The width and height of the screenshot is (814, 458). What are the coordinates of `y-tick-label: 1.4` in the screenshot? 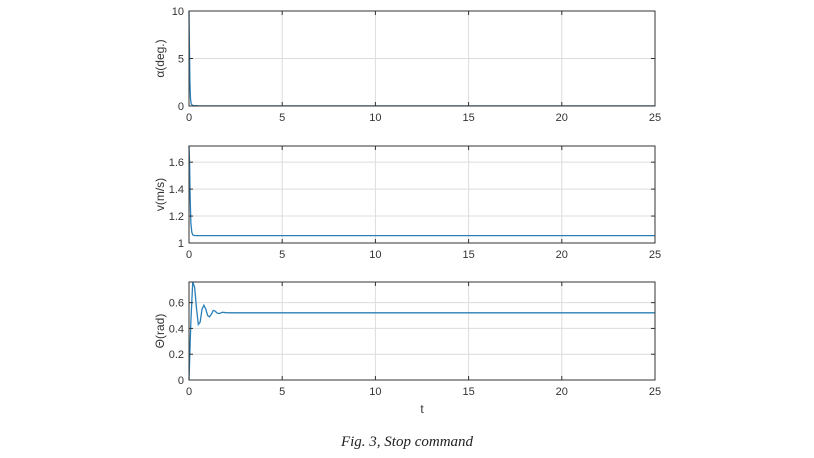 It's located at (176, 190).